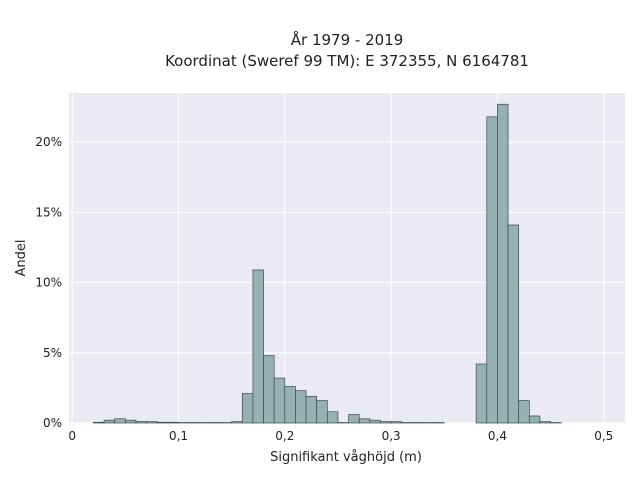 The image size is (640, 480). Describe the element at coordinates (48, 142) in the screenshot. I see `y-tick-label: 20%` at that location.